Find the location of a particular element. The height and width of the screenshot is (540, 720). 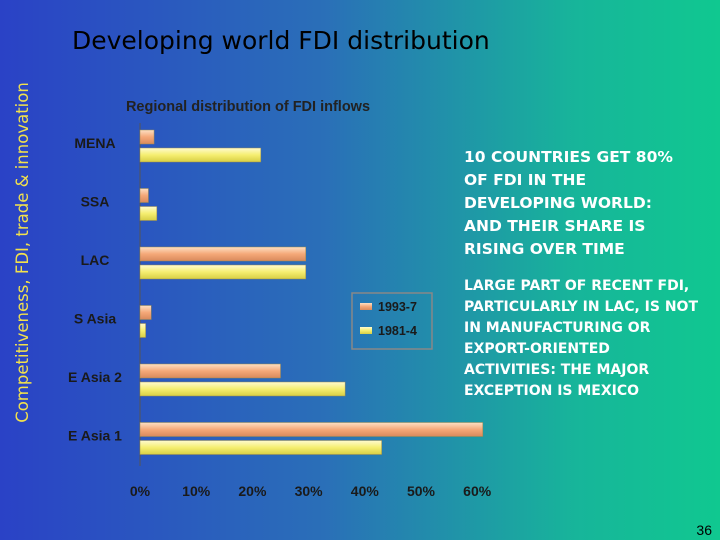

legend-label: 1993-7 is located at coordinates (397, 307).